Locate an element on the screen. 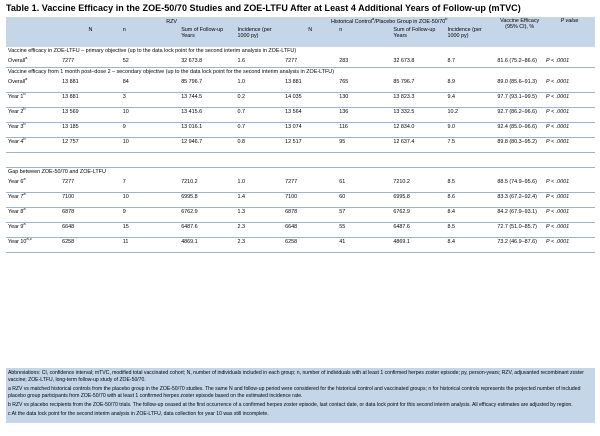  cell: 283 is located at coordinates (344, 61).